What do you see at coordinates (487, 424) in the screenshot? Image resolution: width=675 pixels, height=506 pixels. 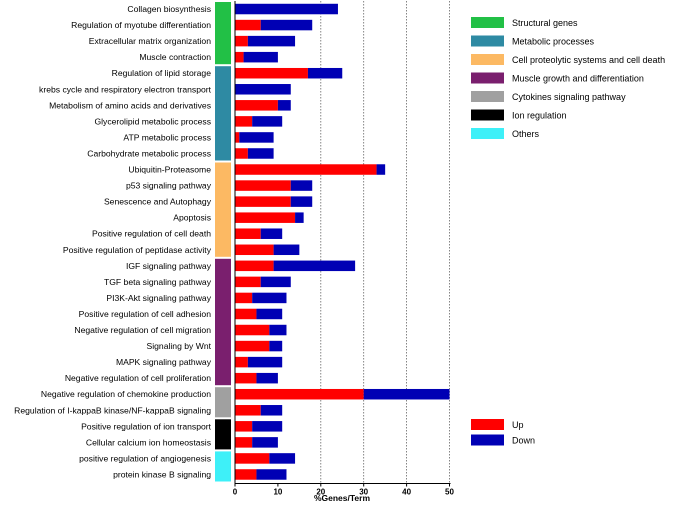 I see `legend-swatch-up` at bounding box center [487, 424].